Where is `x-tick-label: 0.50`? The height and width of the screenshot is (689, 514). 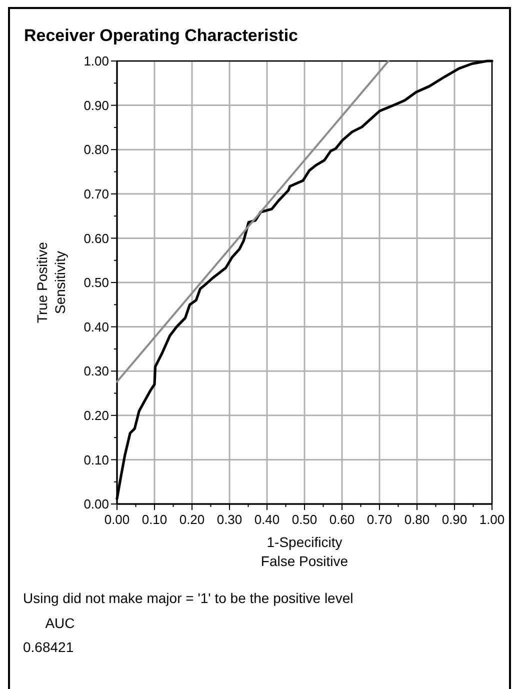
x-tick-label: 0.50 is located at coordinates (305, 519).